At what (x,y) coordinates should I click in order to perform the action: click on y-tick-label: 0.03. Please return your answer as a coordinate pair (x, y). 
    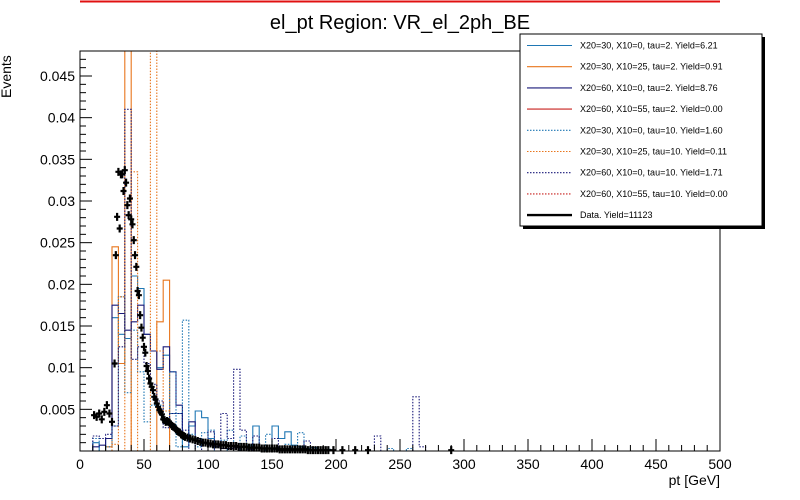
    Looking at the image, I should click on (61, 201).